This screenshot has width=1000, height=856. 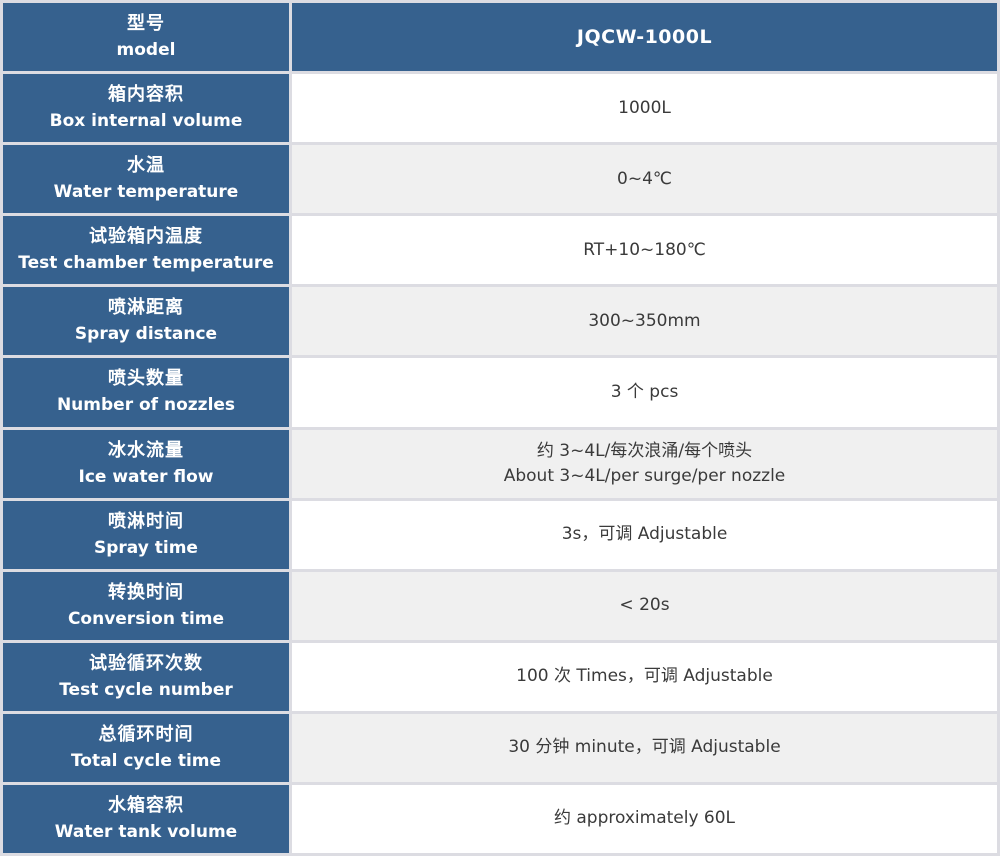 What do you see at coordinates (146, 676) in the screenshot?
I see `spec-row-label-test-cycle-number: 试验循环次数 Test cycle number` at bounding box center [146, 676].